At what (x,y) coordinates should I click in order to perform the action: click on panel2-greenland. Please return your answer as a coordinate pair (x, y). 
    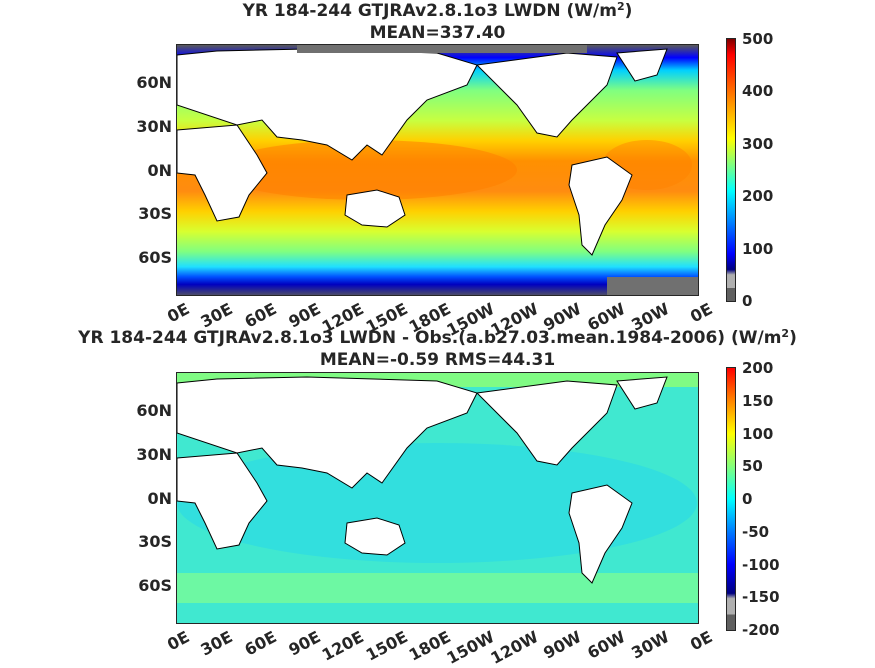
    Looking at the image, I should click on (642, 393).